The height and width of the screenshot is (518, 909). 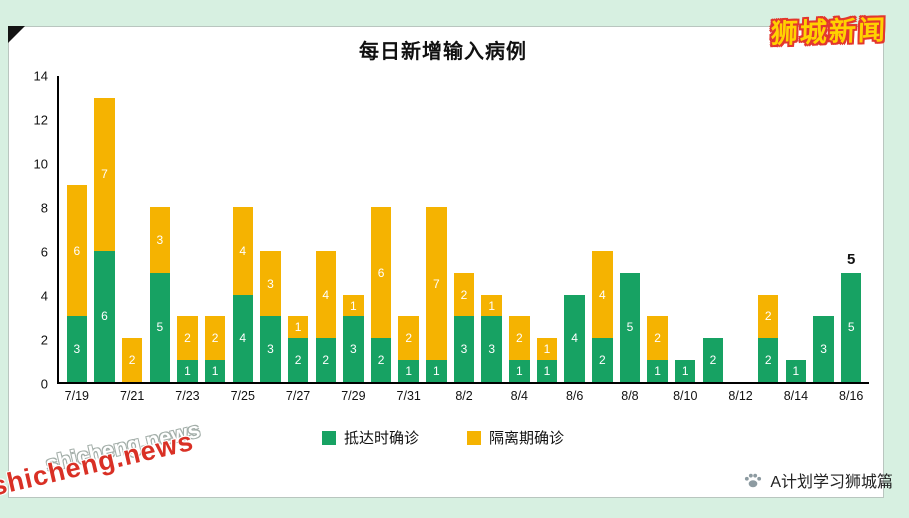 I want to click on y-tick-label: 10, so click(x=40, y=164).